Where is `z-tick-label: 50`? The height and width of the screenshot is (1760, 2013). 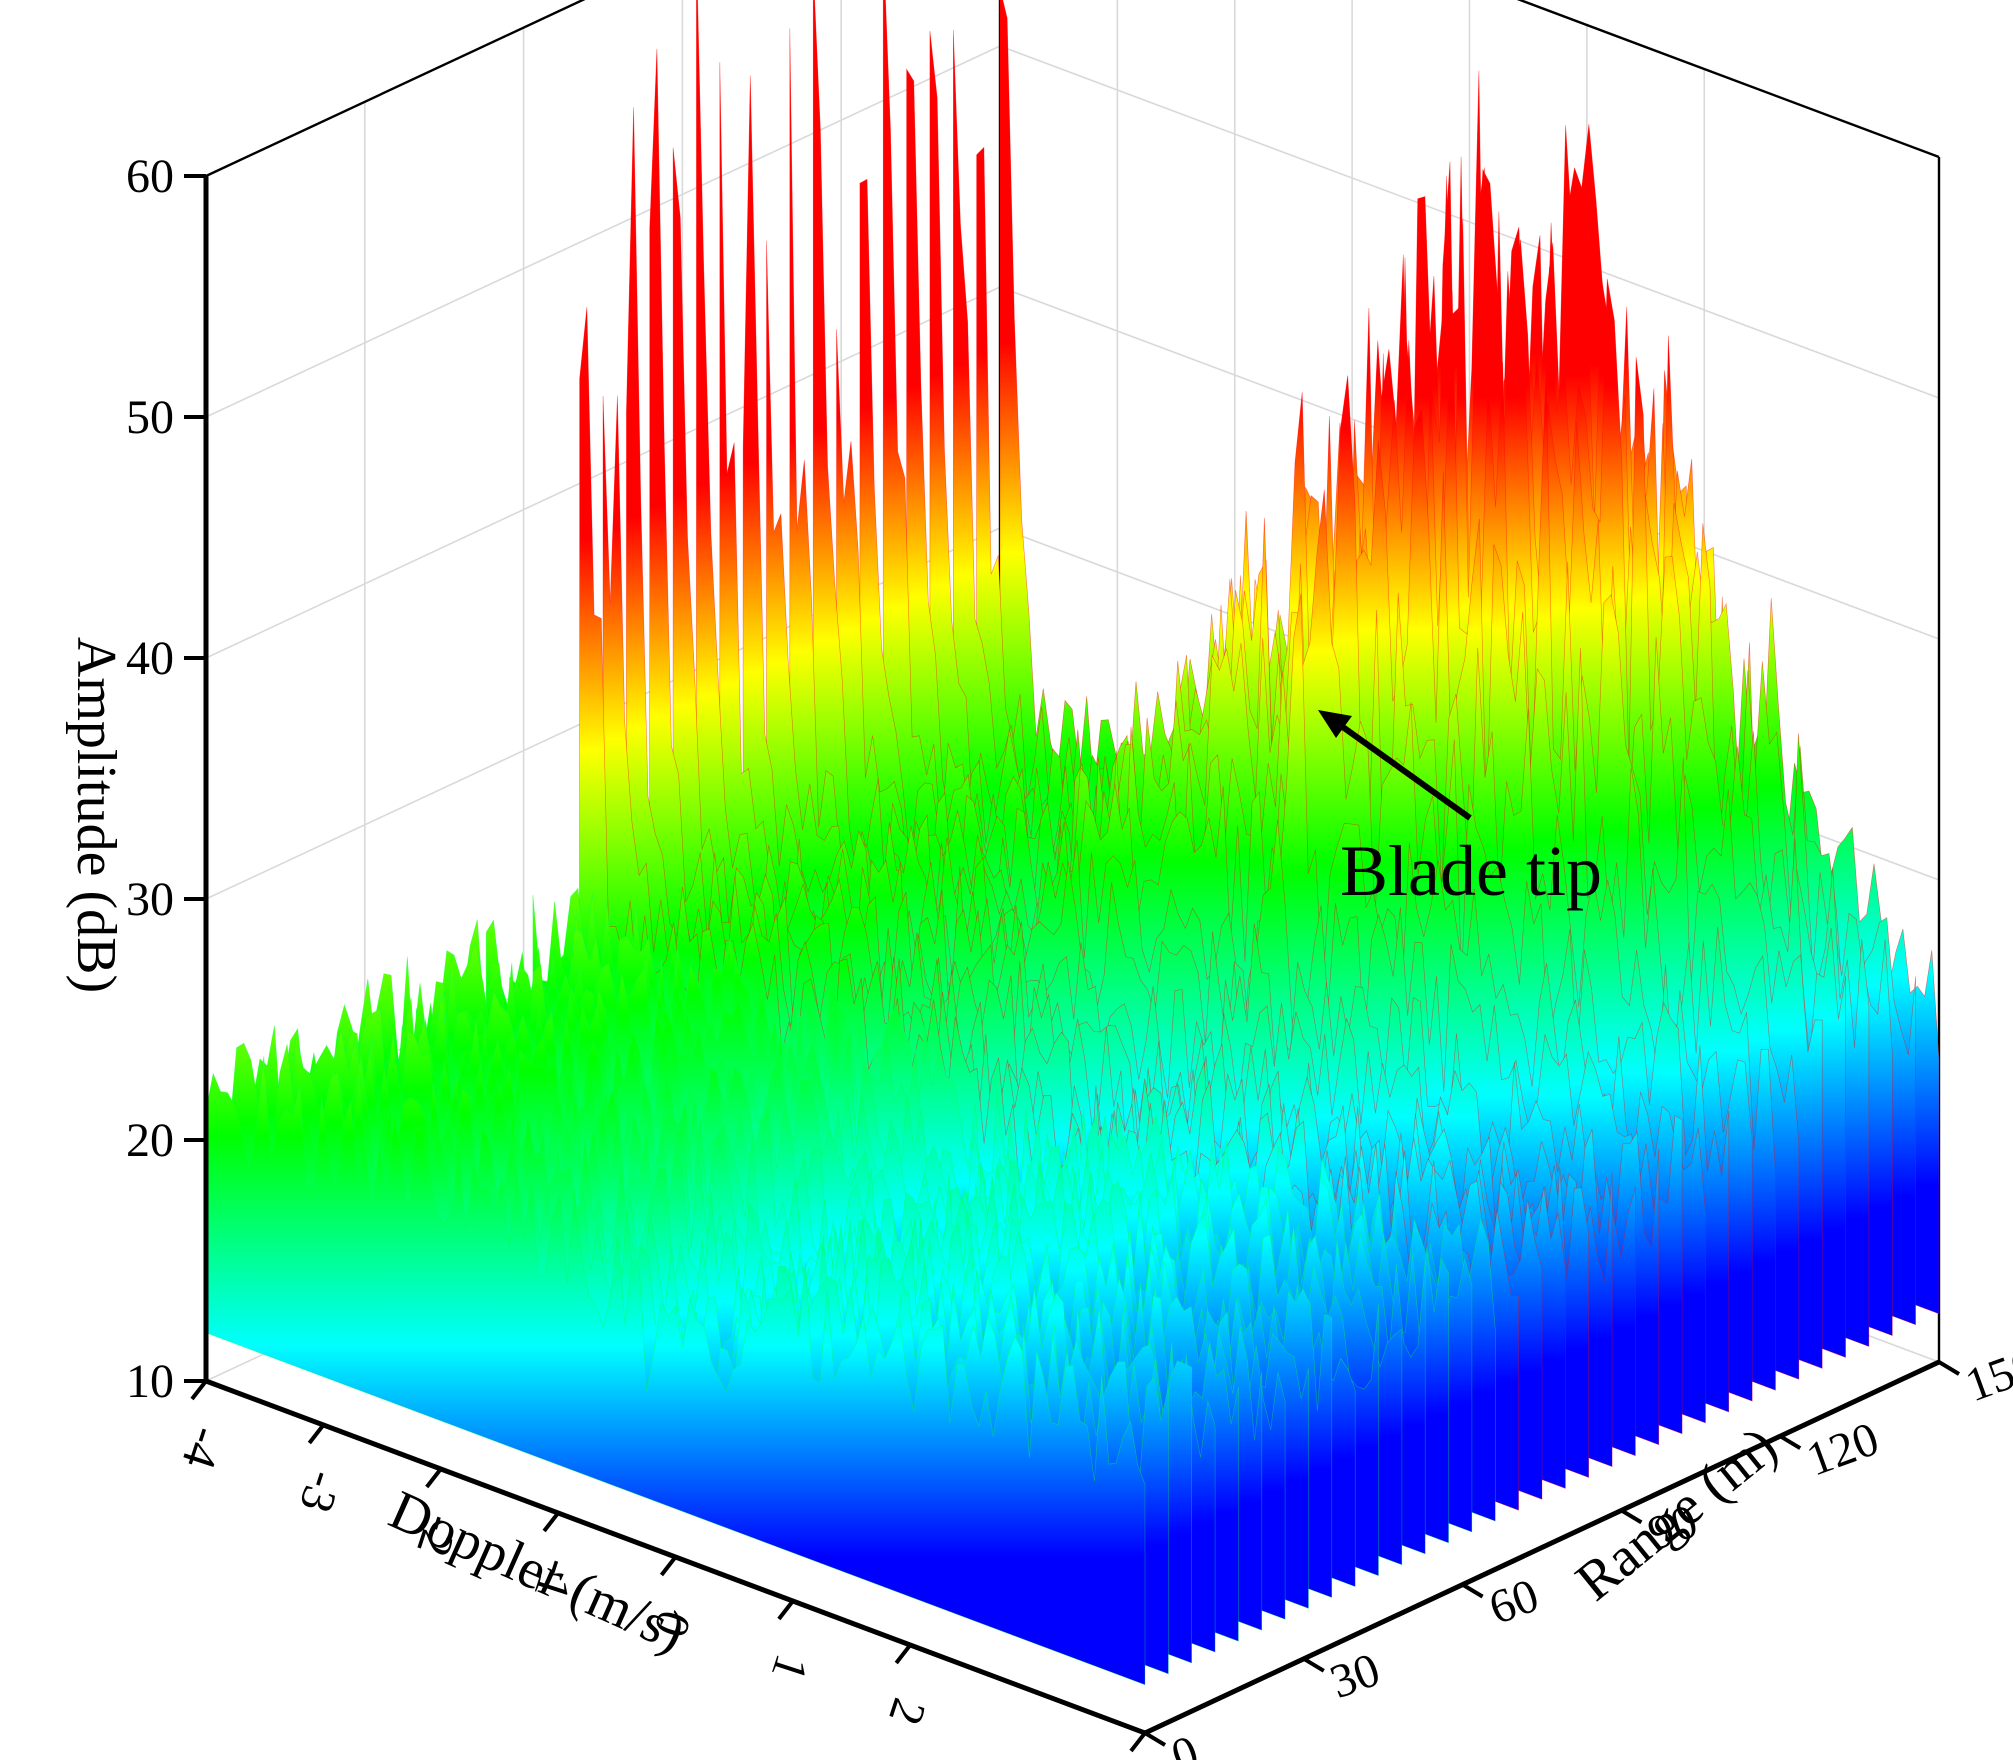 z-tick-label: 50 is located at coordinates (150, 417).